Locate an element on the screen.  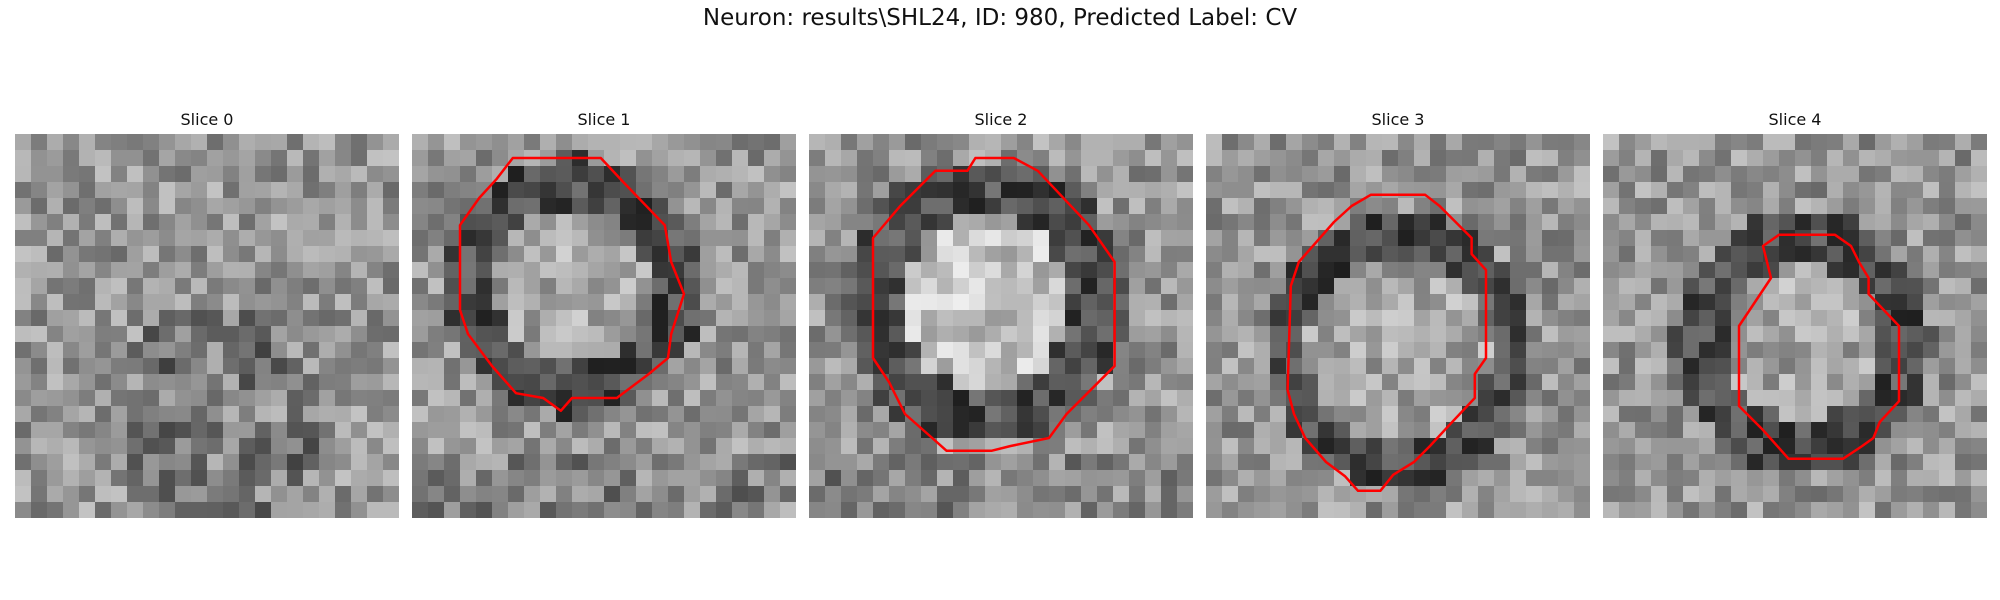
slice-title-3: Slice 3 is located at coordinates (1398, 119).